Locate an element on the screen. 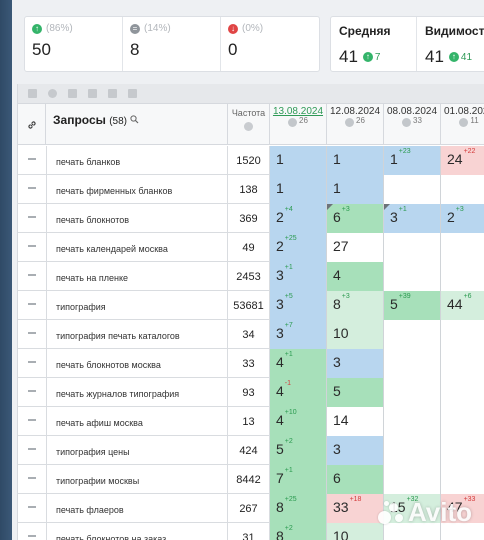 The width and height of the screenshot is (484, 540). position-cell: 7+1 is located at coordinates (298, 479).